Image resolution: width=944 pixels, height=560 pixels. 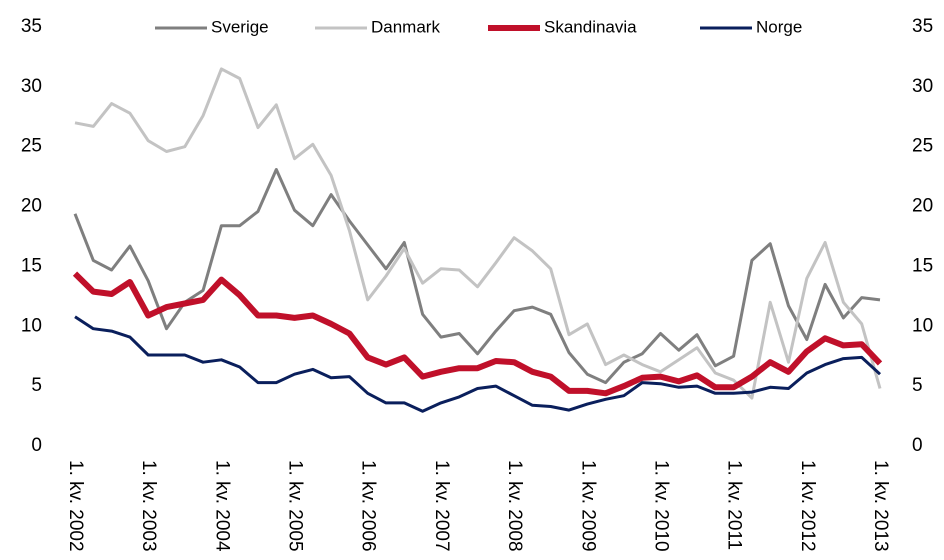 What do you see at coordinates (880, 506) in the screenshot?
I see `x-tick-label: 1. kv. 2013` at bounding box center [880, 506].